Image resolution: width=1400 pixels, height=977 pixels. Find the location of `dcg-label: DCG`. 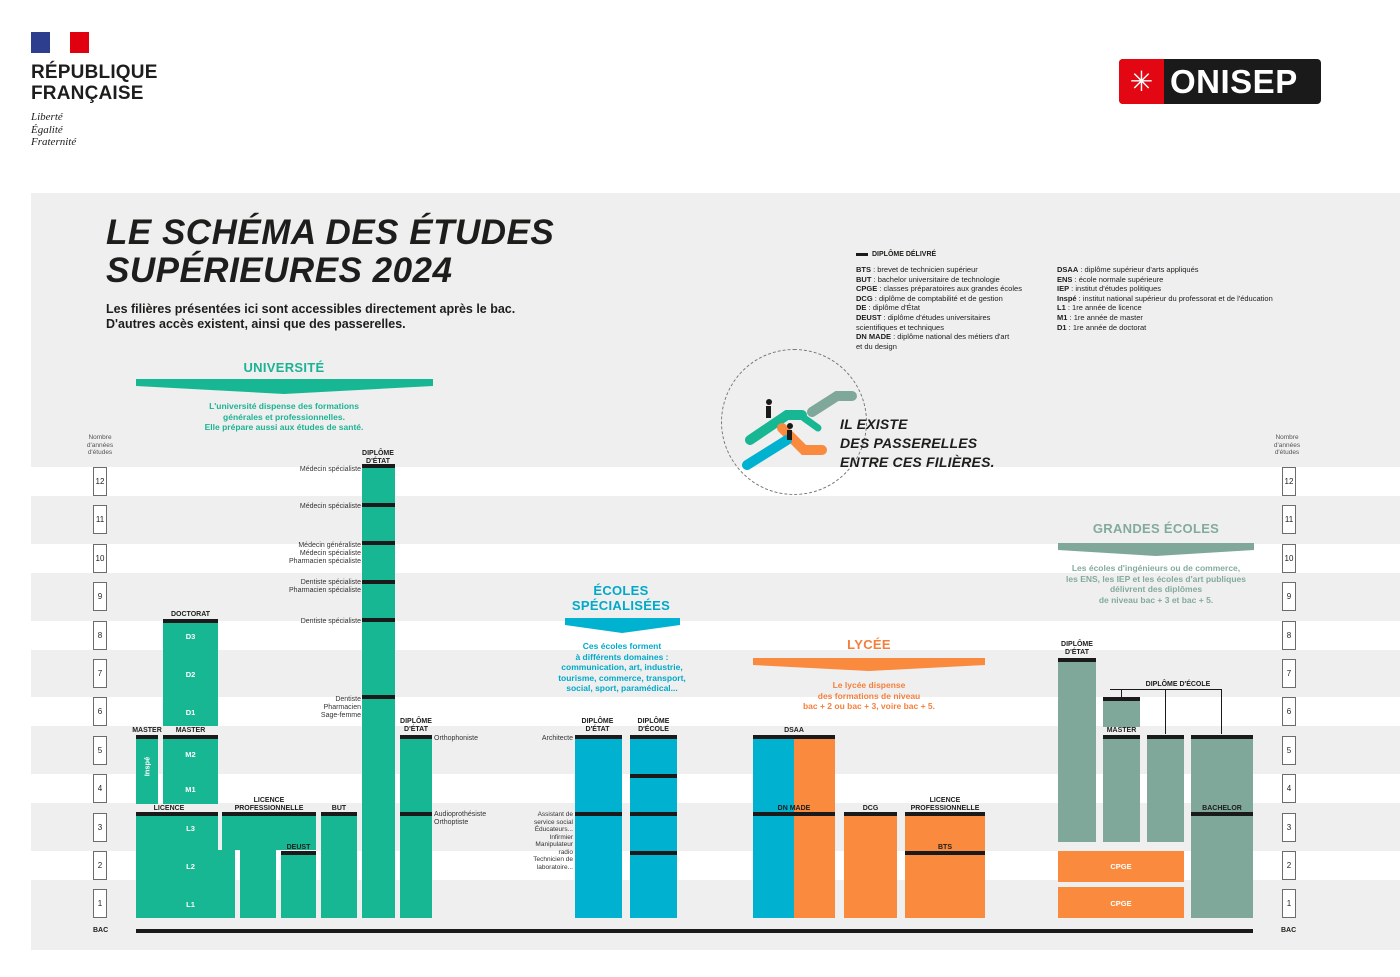

dcg-label: DCG is located at coordinates (870, 808).